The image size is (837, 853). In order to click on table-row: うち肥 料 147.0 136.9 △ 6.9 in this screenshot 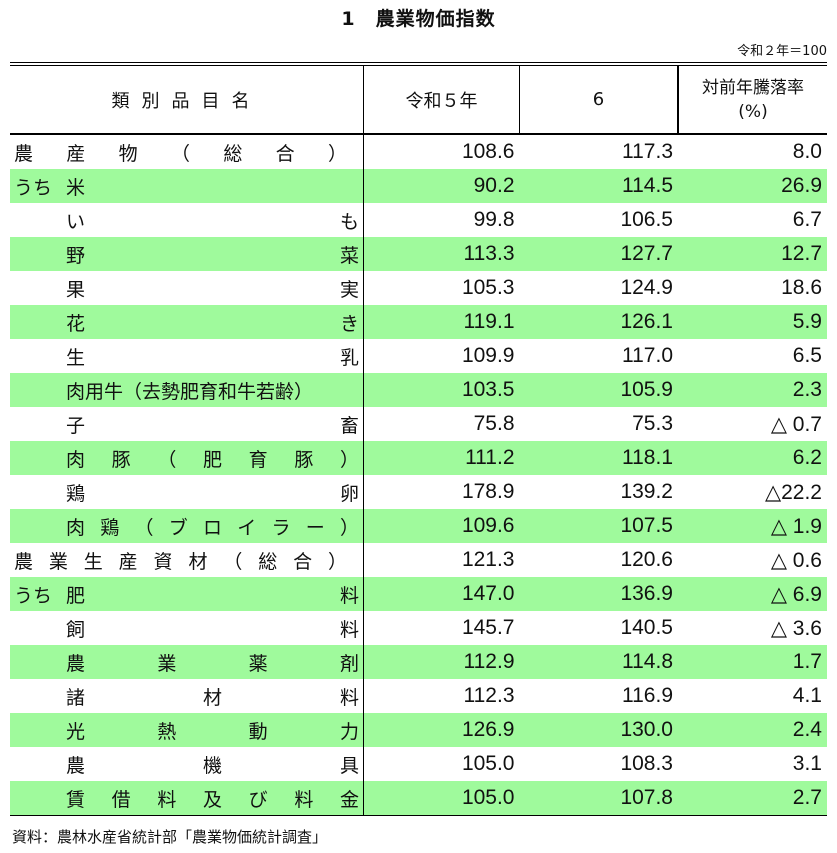, I will do `click(418, 594)`.